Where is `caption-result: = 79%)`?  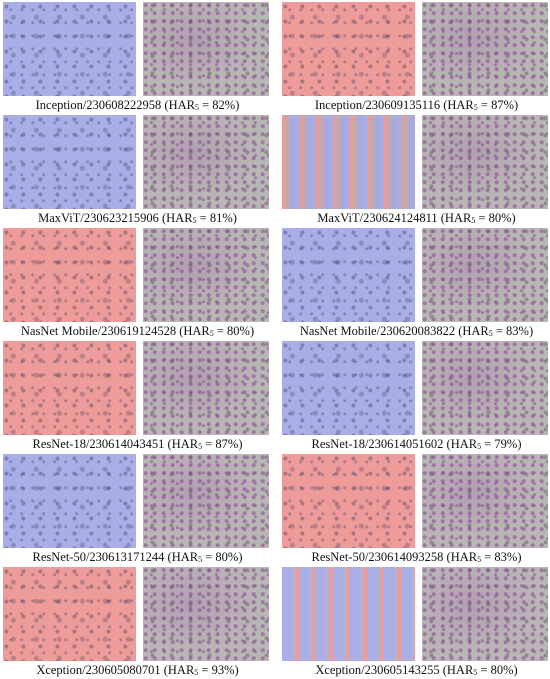
caption-result: = 79%) is located at coordinates (501, 444).